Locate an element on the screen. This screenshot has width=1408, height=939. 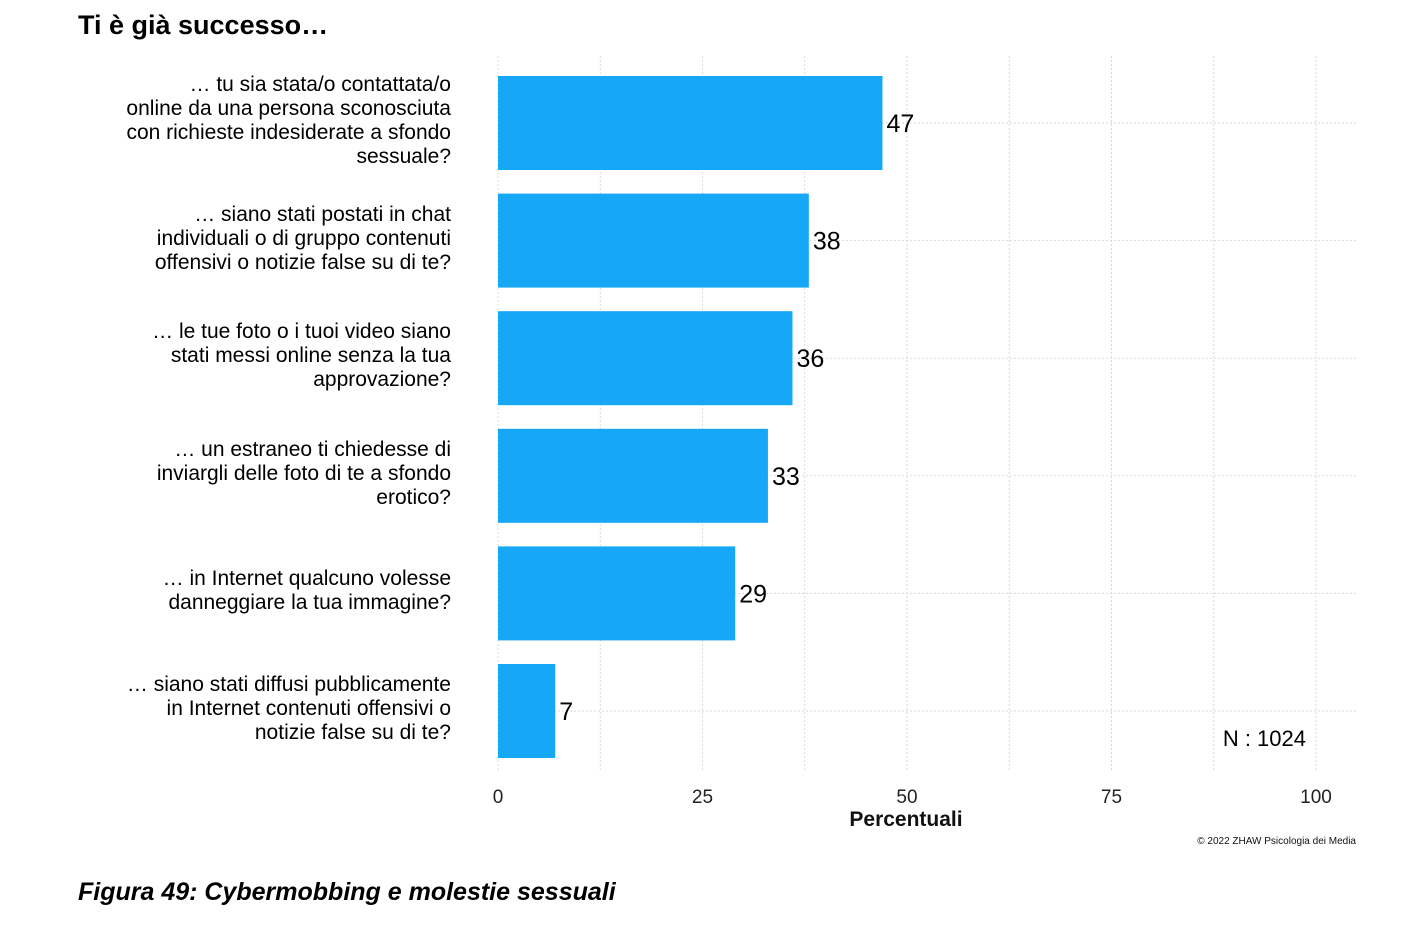
x-tick-label: 100 is located at coordinates (1316, 797).